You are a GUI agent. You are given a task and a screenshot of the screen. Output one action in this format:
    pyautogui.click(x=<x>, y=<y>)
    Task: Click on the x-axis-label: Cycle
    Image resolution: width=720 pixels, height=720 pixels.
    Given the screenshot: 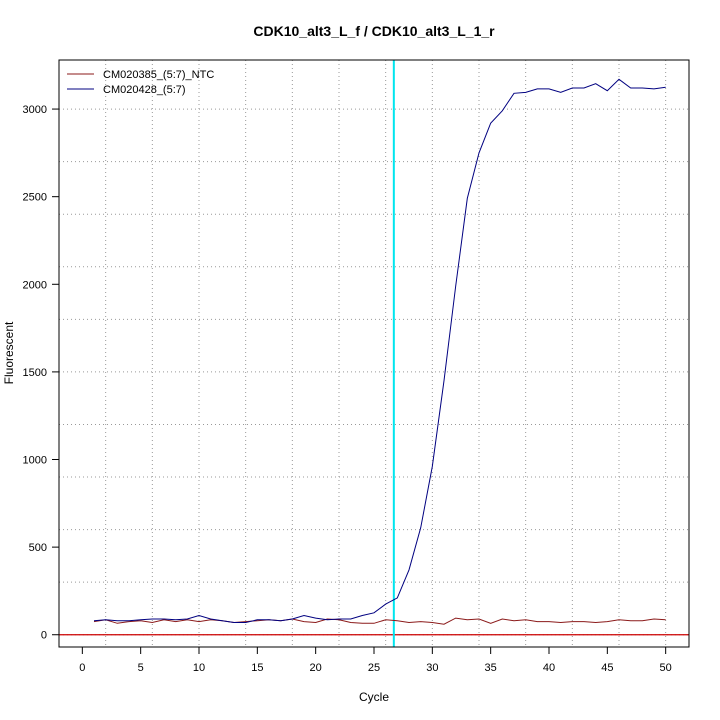 What is the action you would take?
    pyautogui.click(x=374, y=697)
    